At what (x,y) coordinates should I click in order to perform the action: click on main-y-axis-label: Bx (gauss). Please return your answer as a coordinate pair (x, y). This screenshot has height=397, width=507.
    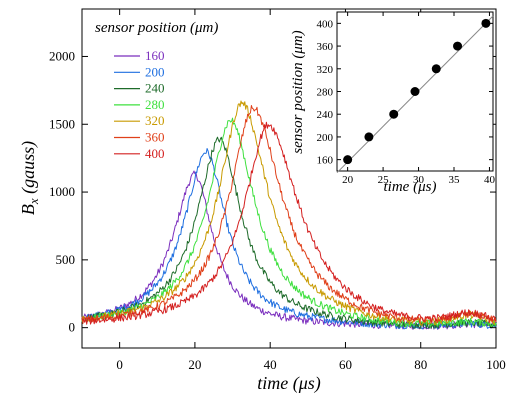
    Looking at the image, I should click on (29, 178).